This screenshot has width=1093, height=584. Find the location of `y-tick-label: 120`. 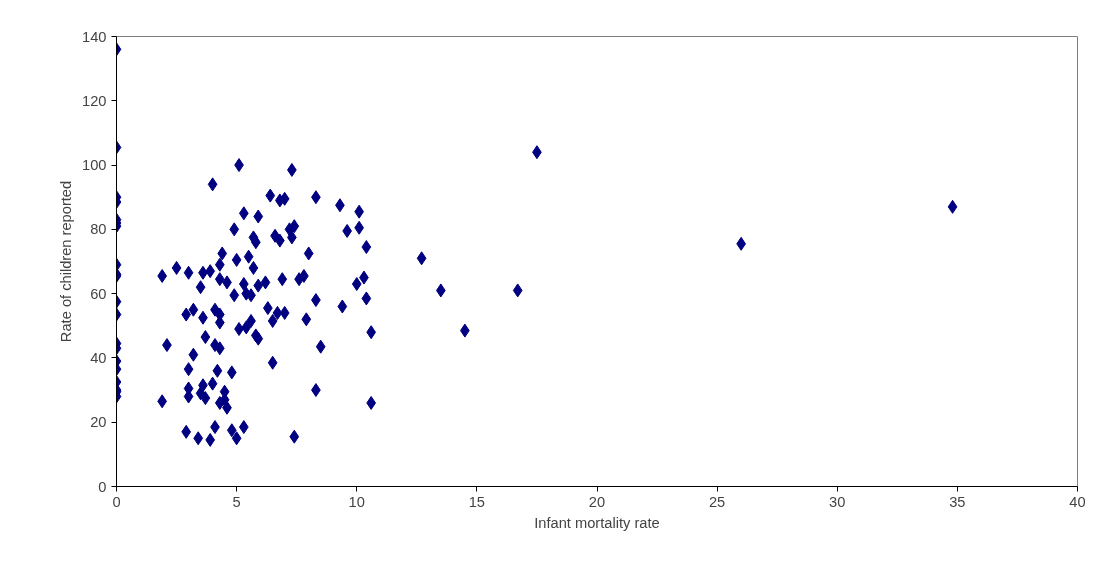

y-tick-label: 120 is located at coordinates (94, 100).